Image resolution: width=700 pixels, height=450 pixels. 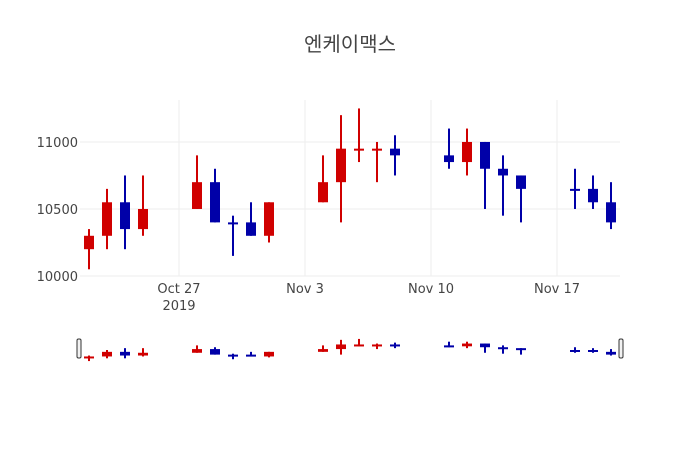 I want to click on y-axis: 10000 10500 11000, so click(x=57, y=210).